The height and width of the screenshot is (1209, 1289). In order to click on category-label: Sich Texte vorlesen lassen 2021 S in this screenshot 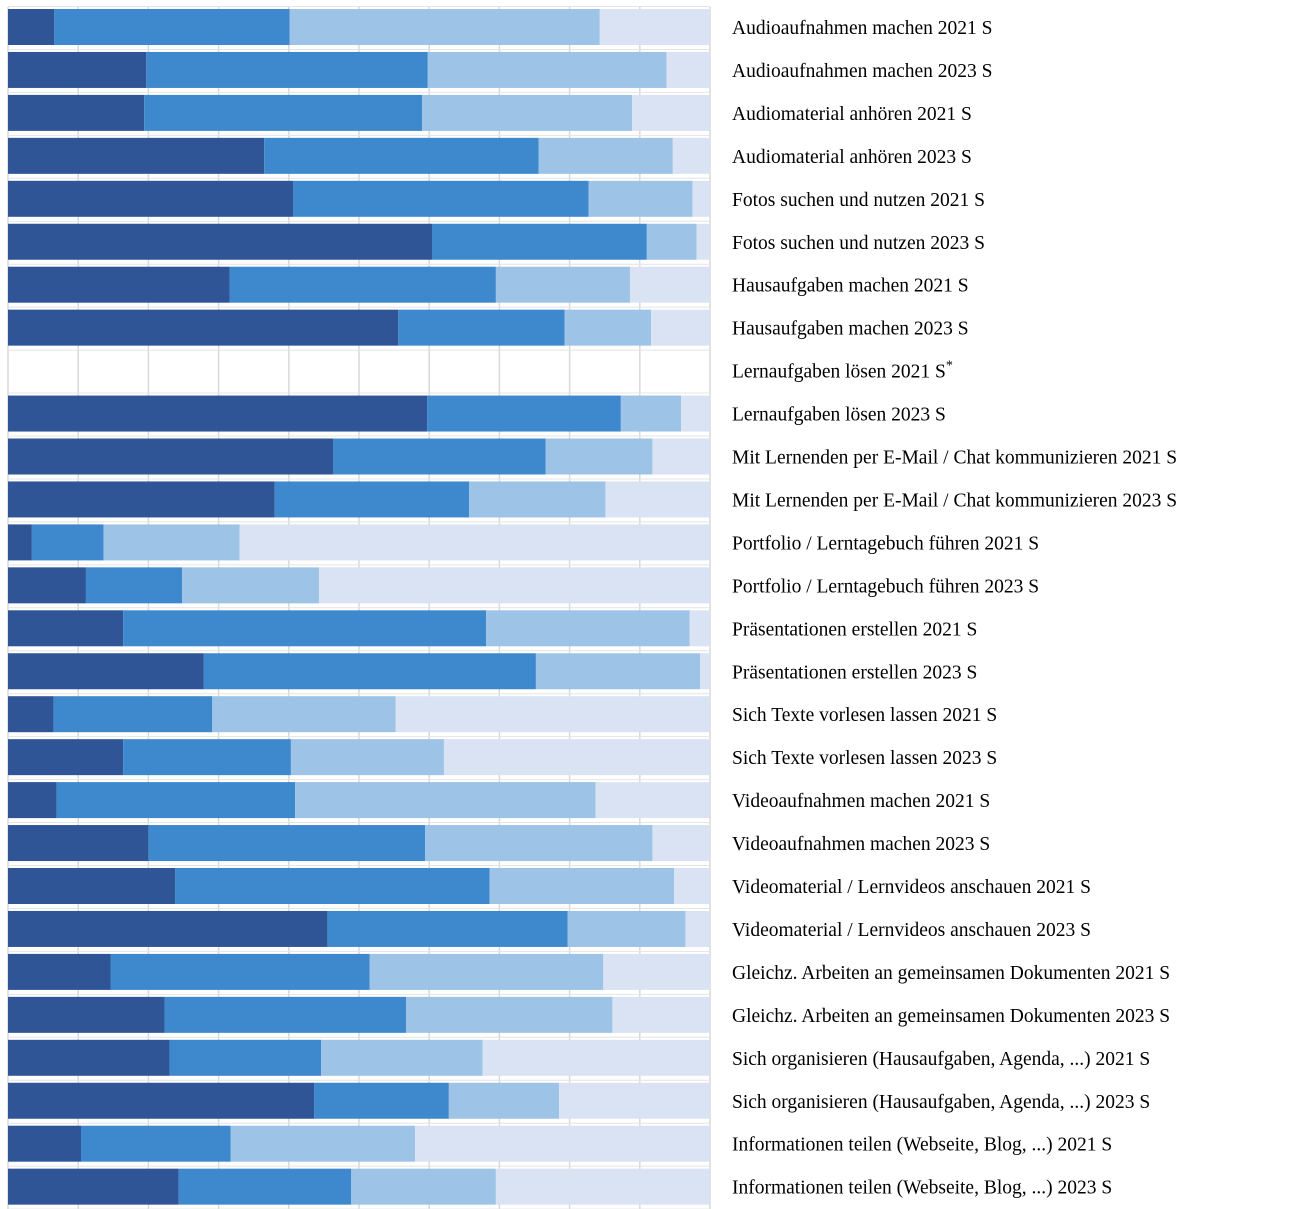, I will do `click(864, 715)`.